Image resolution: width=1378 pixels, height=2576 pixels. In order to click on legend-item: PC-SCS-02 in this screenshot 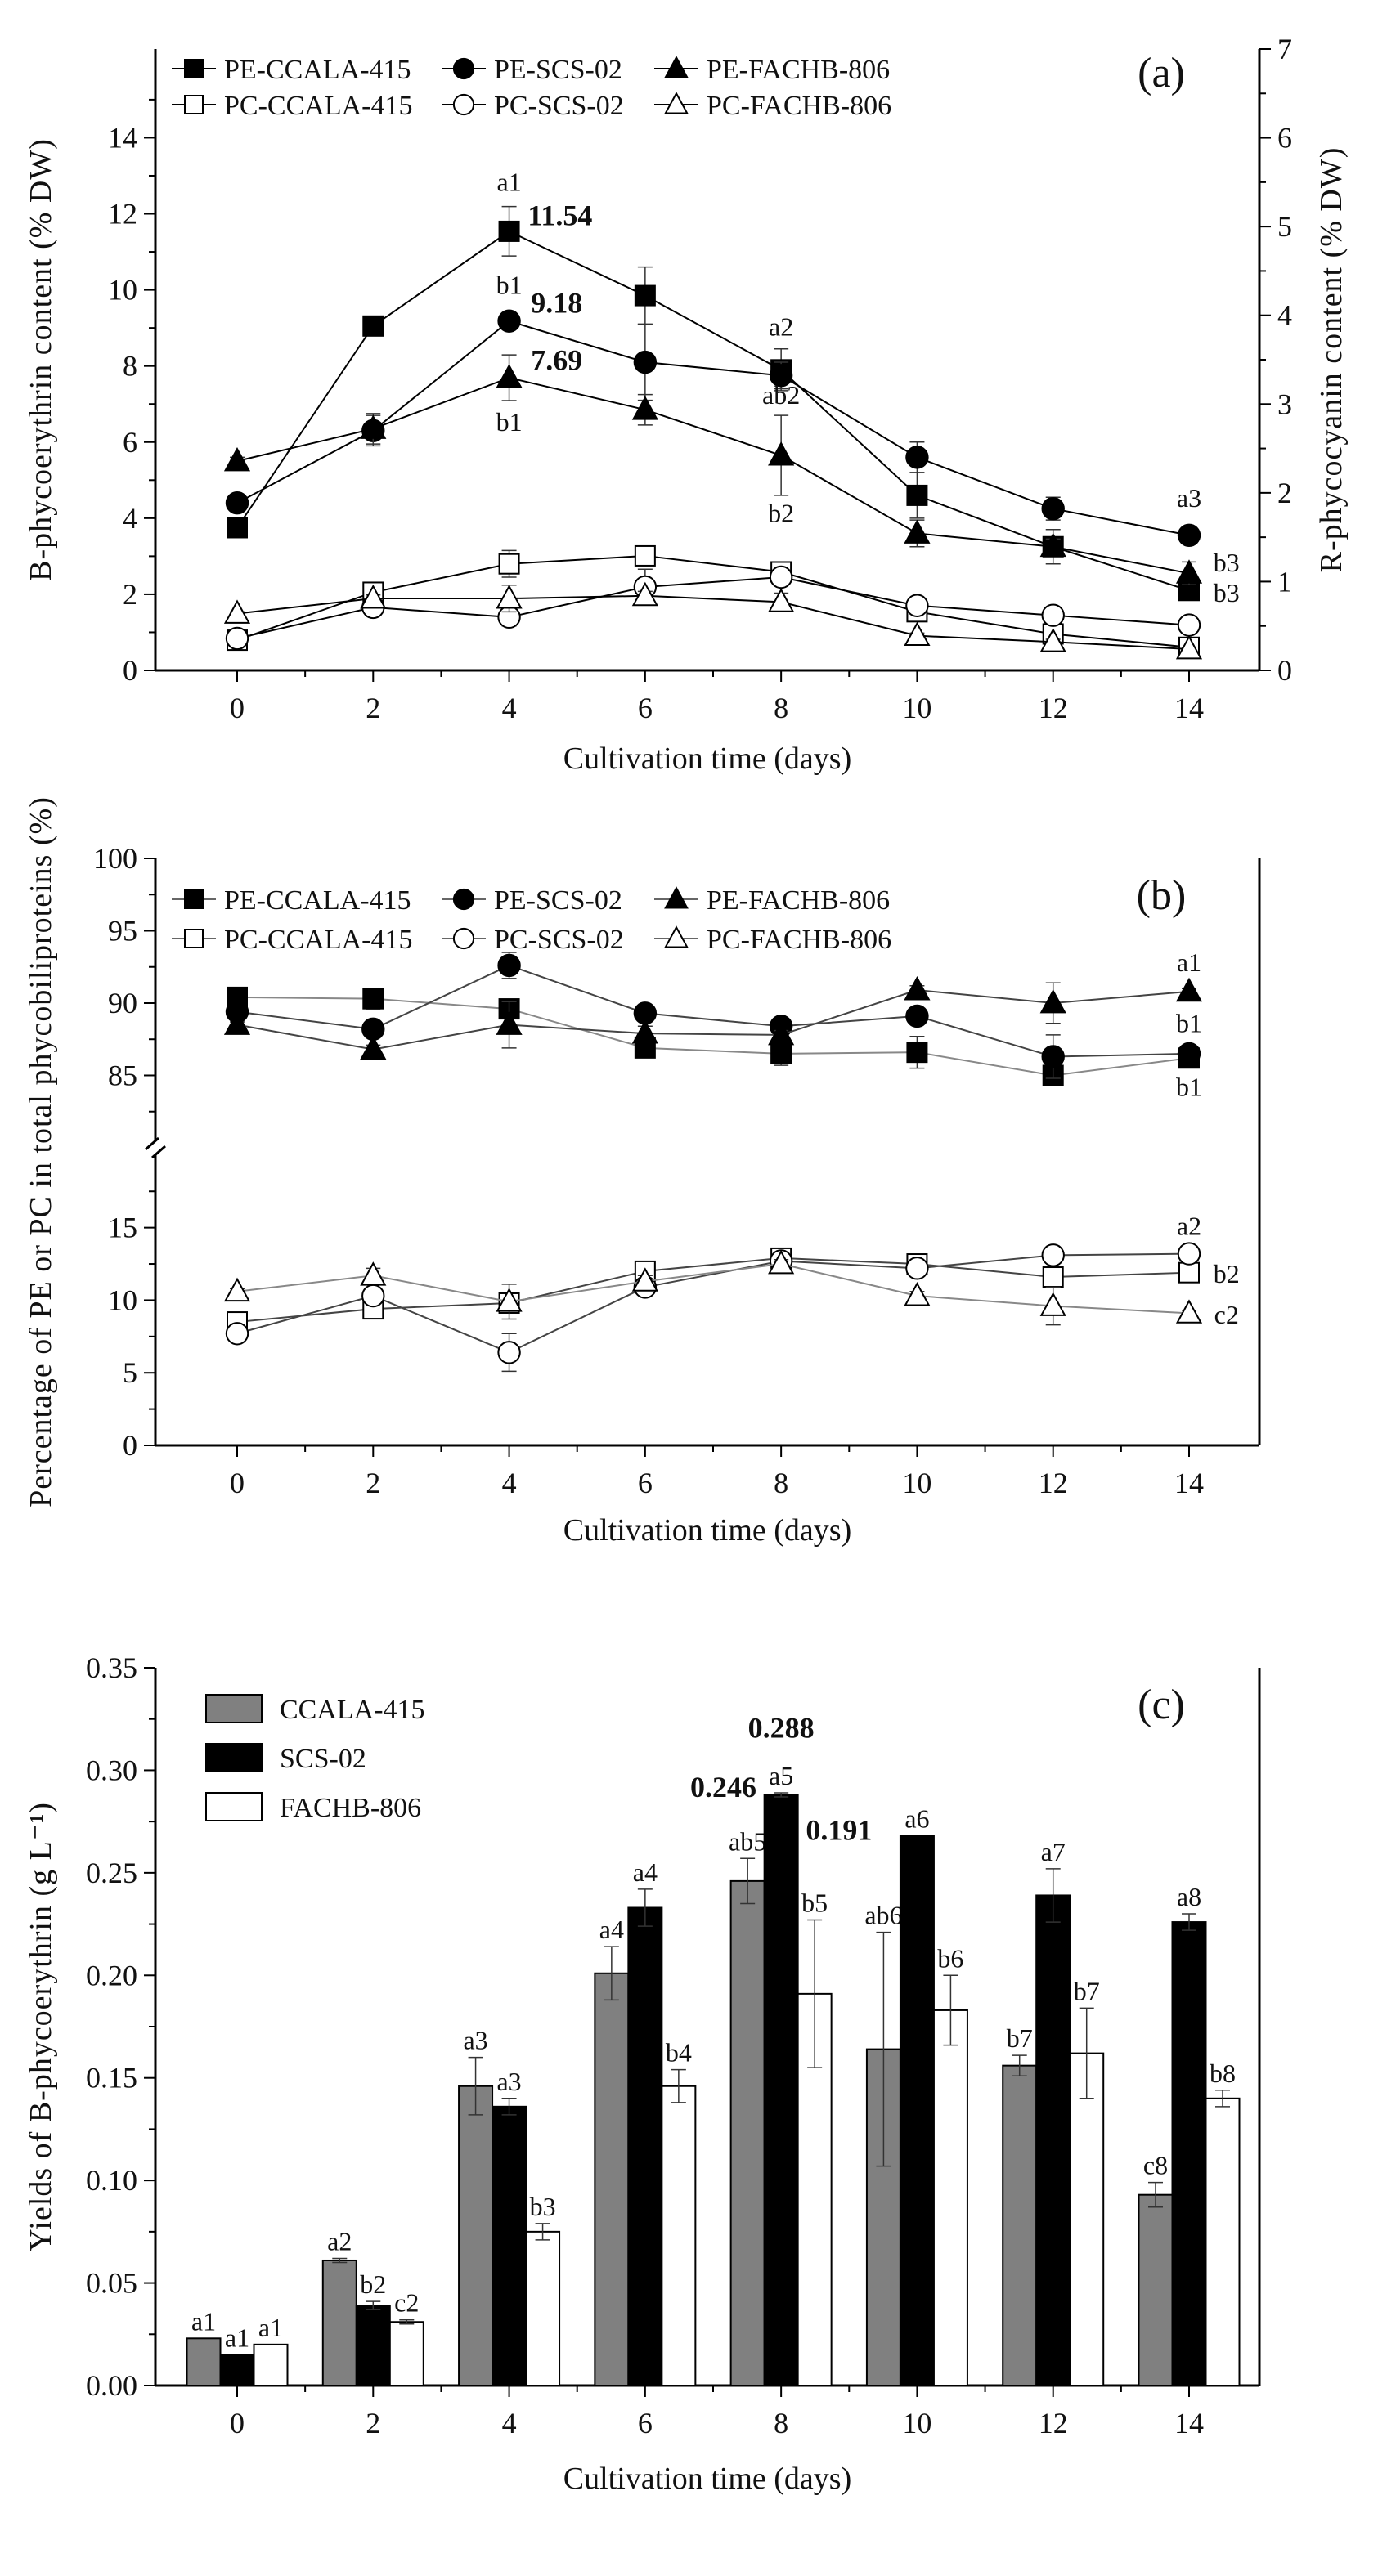, I will do `click(533, 940)`.